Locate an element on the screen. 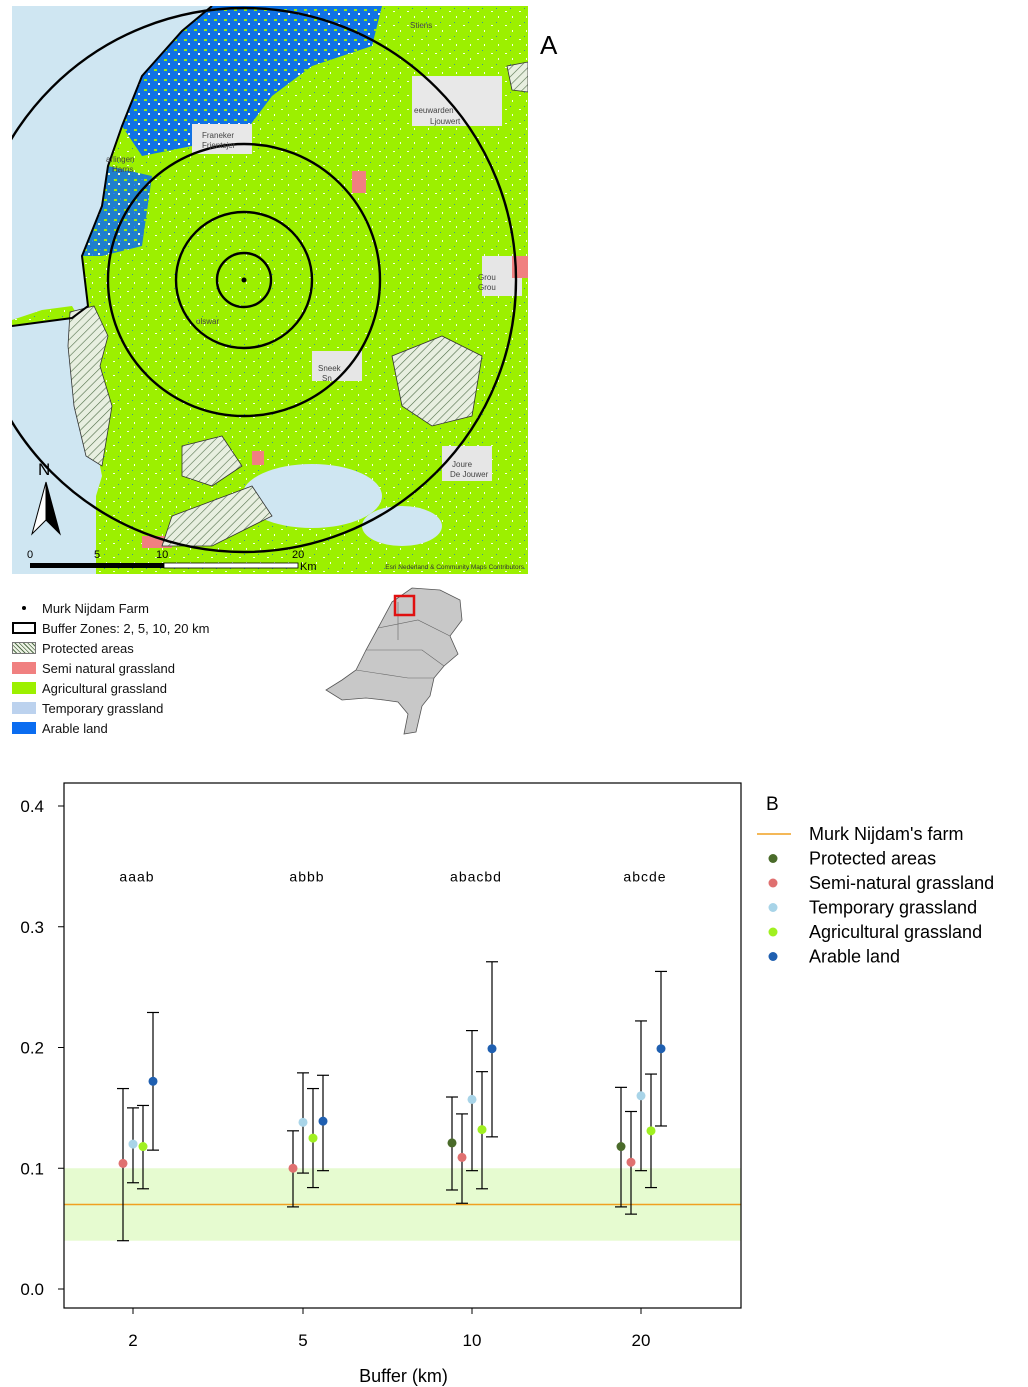 This screenshot has height=1387, width=1028. place-label: Grou is located at coordinates (487, 277).